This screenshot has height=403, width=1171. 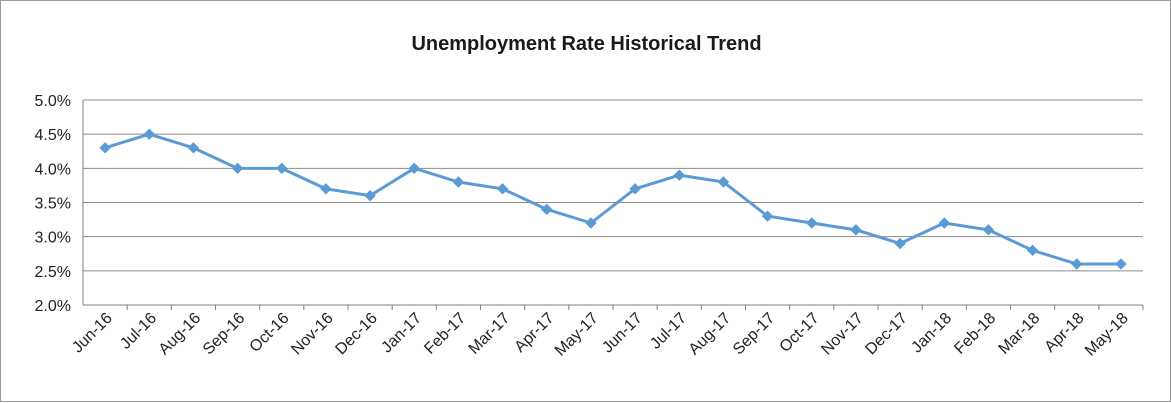 I want to click on y-tick-label: 2.0%, so click(x=53, y=306).